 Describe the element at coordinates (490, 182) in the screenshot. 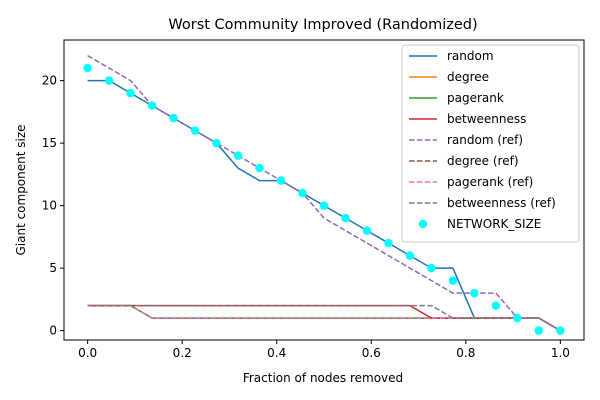

I see `legend-label-pagerank-ref: pagerank (ref)` at that location.